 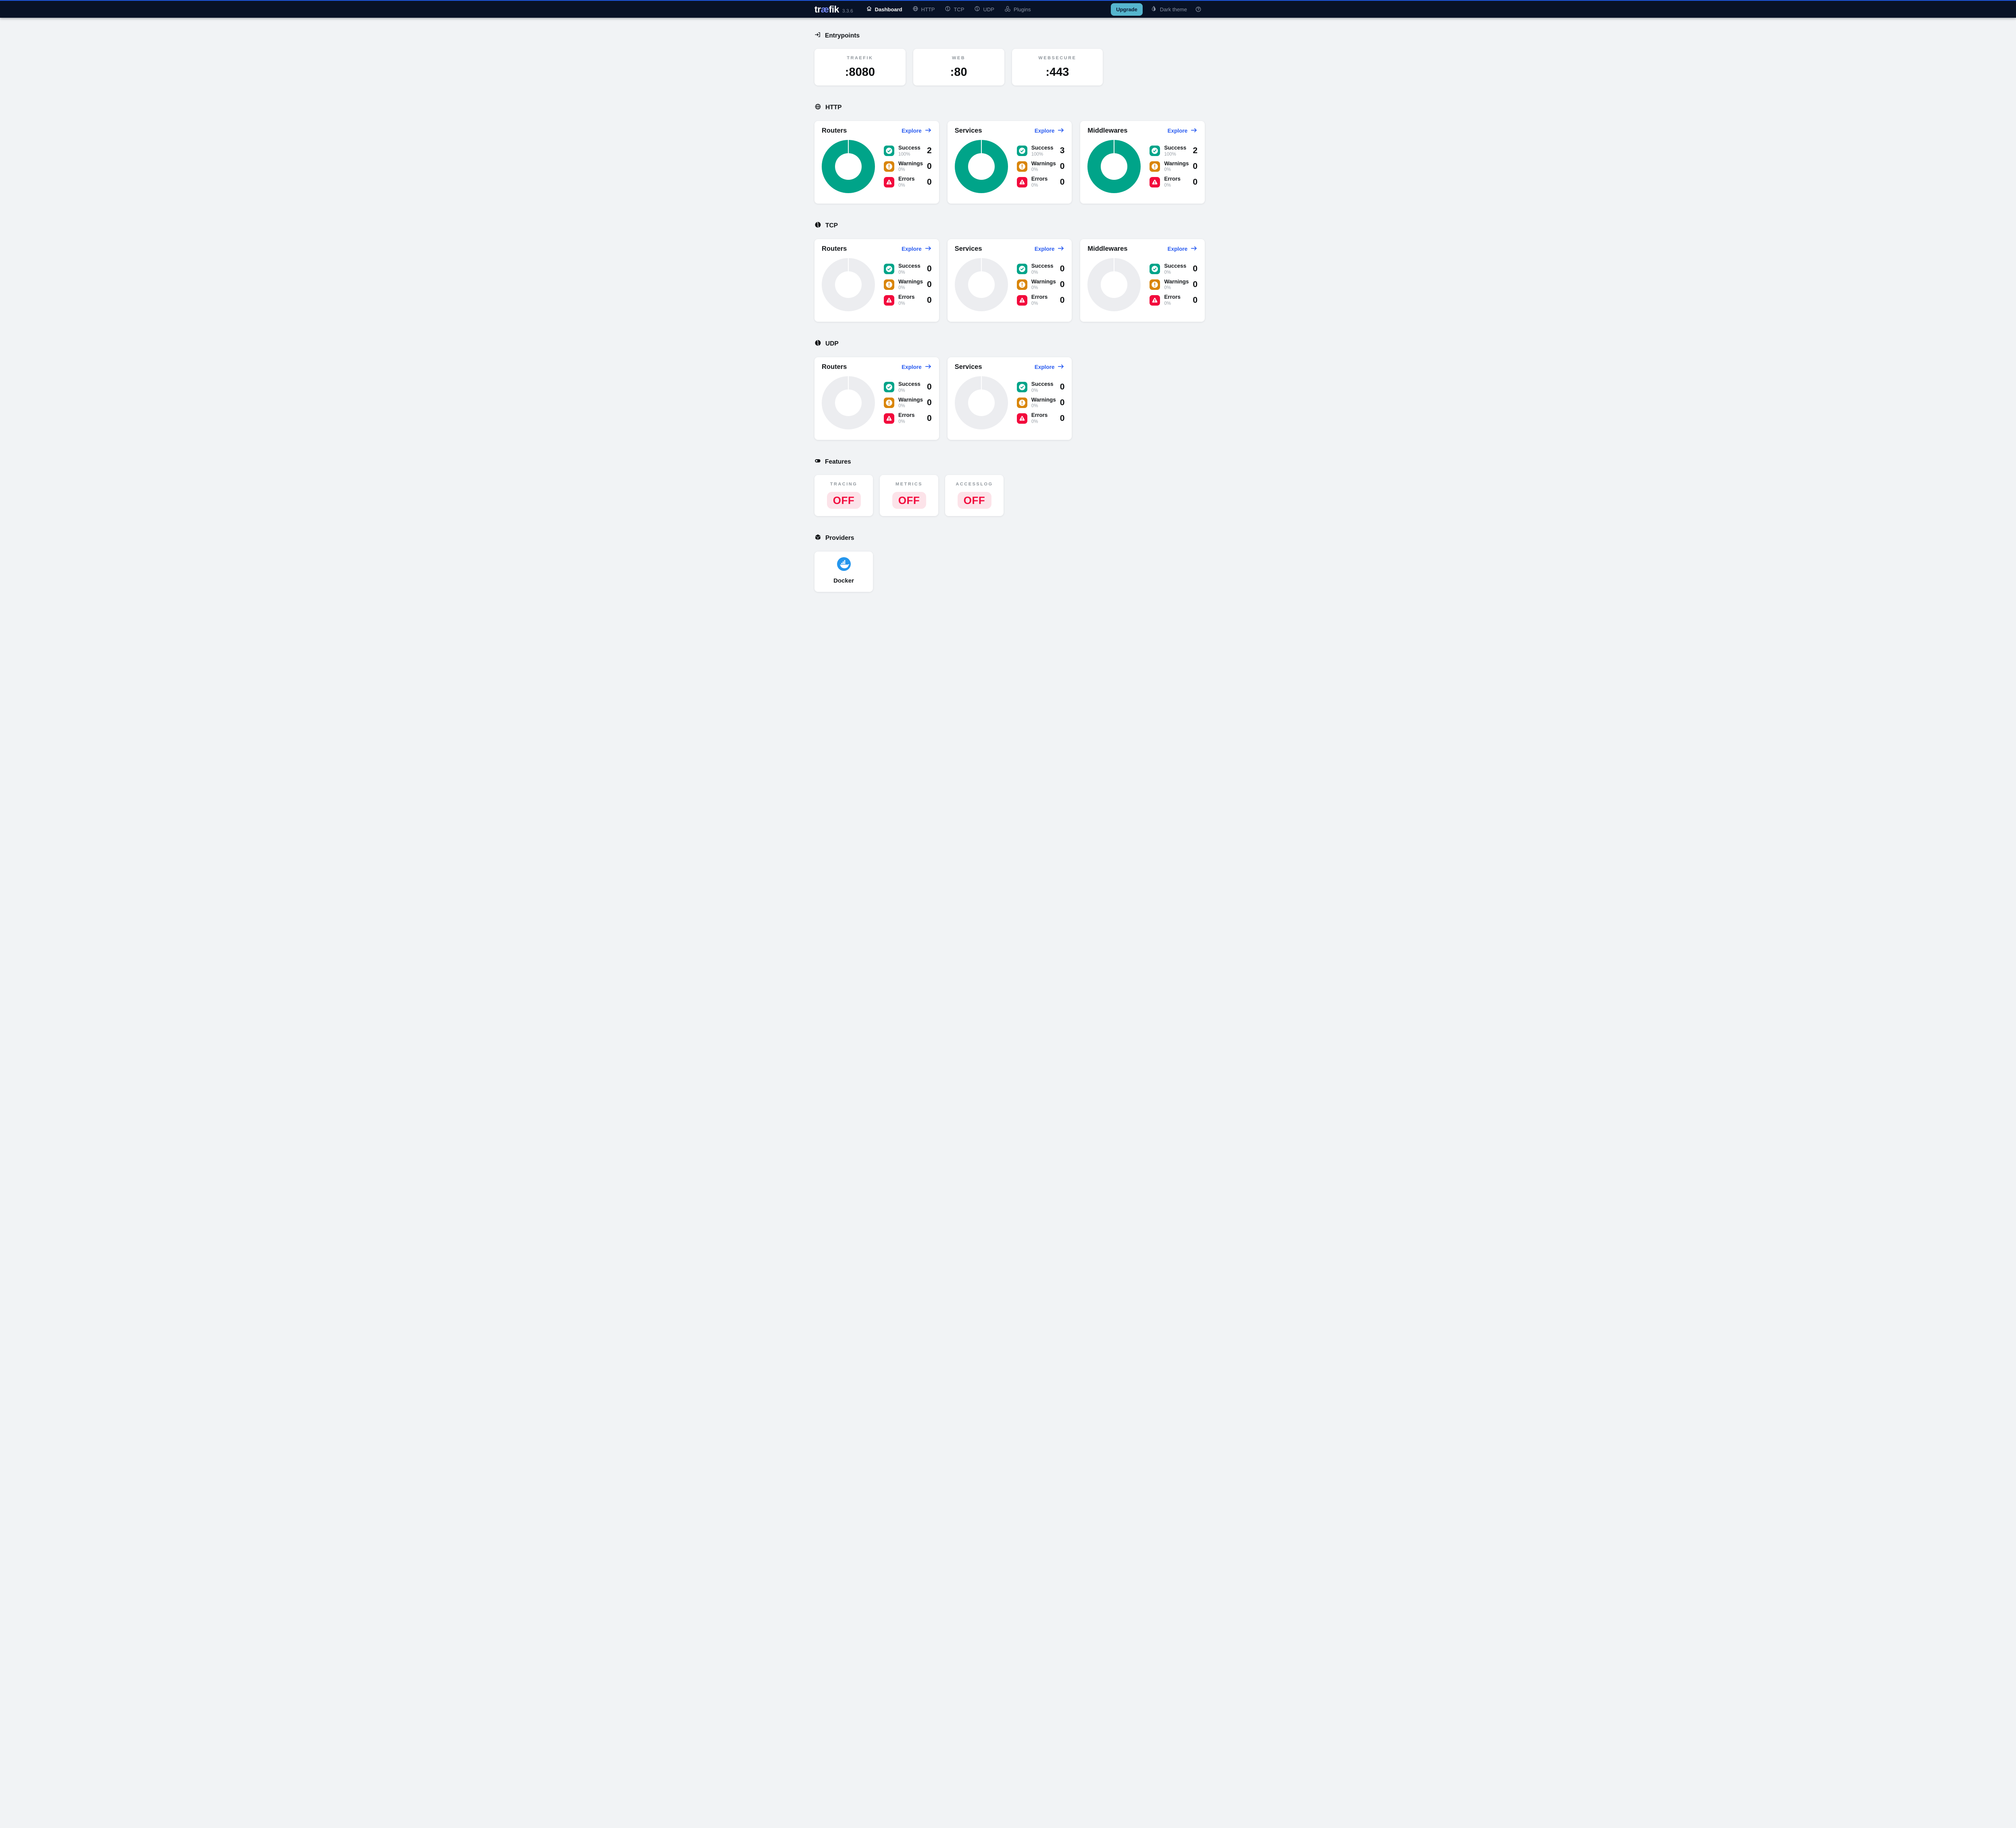 I want to click on section-title: Features, so click(x=838, y=461).